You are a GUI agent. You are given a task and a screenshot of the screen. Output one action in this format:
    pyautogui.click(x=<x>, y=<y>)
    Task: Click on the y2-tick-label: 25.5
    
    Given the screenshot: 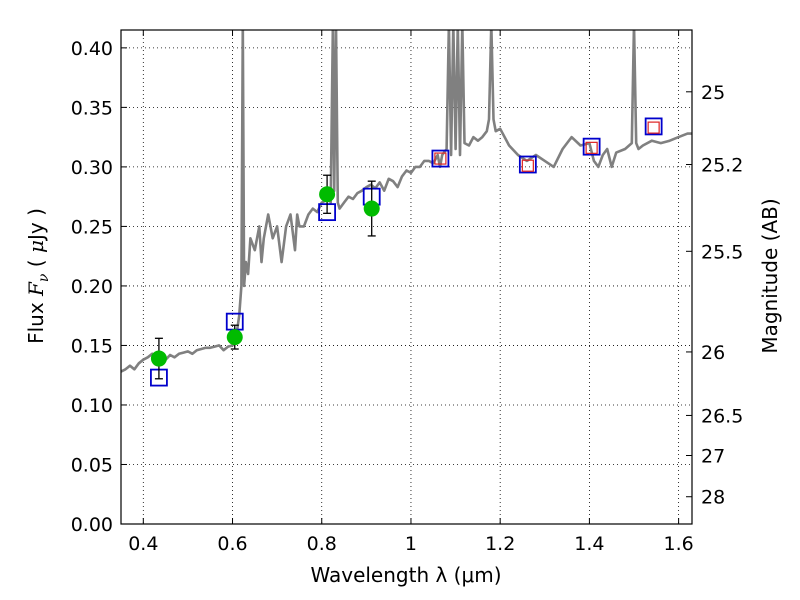 What is the action you would take?
    pyautogui.click(x=722, y=252)
    